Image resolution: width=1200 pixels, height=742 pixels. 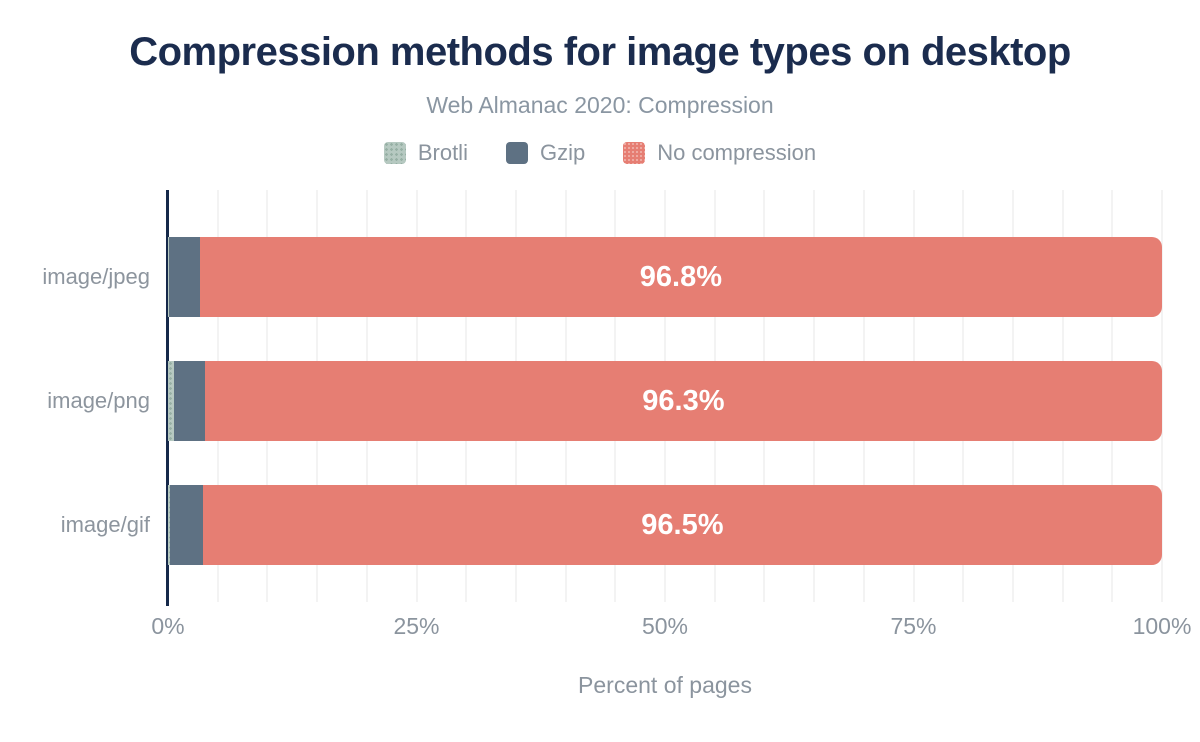 I want to click on bar-image-png: 96.3%, so click(x=665, y=401).